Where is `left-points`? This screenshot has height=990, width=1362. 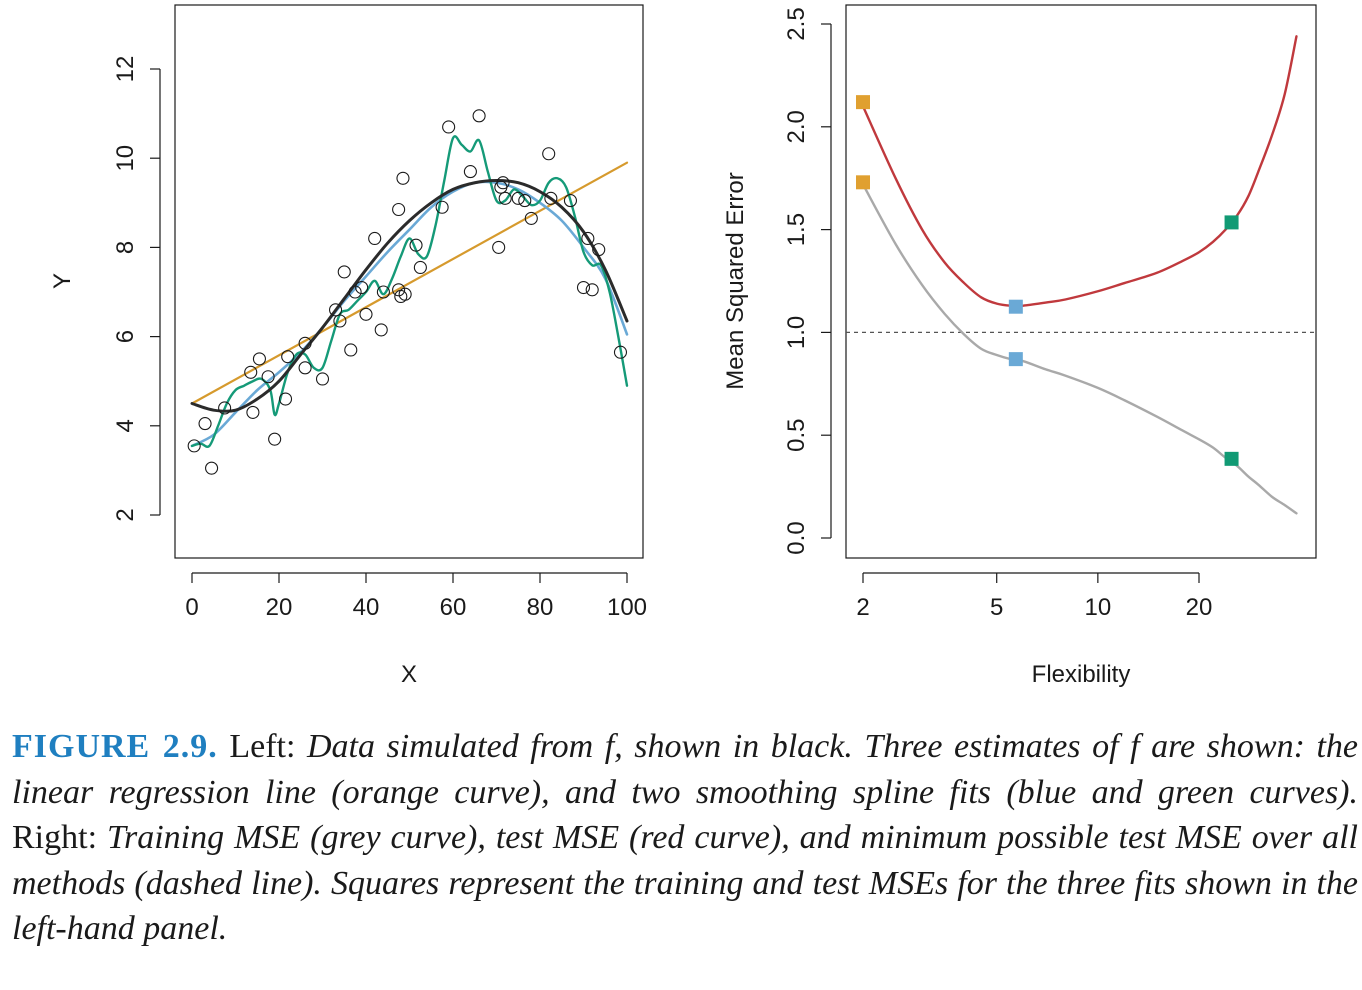 left-points is located at coordinates (407, 292).